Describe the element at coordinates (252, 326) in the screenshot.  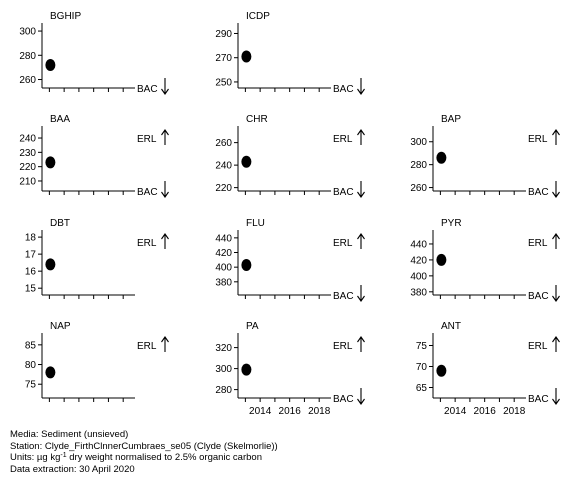
I see `panel-title: PA` at that location.